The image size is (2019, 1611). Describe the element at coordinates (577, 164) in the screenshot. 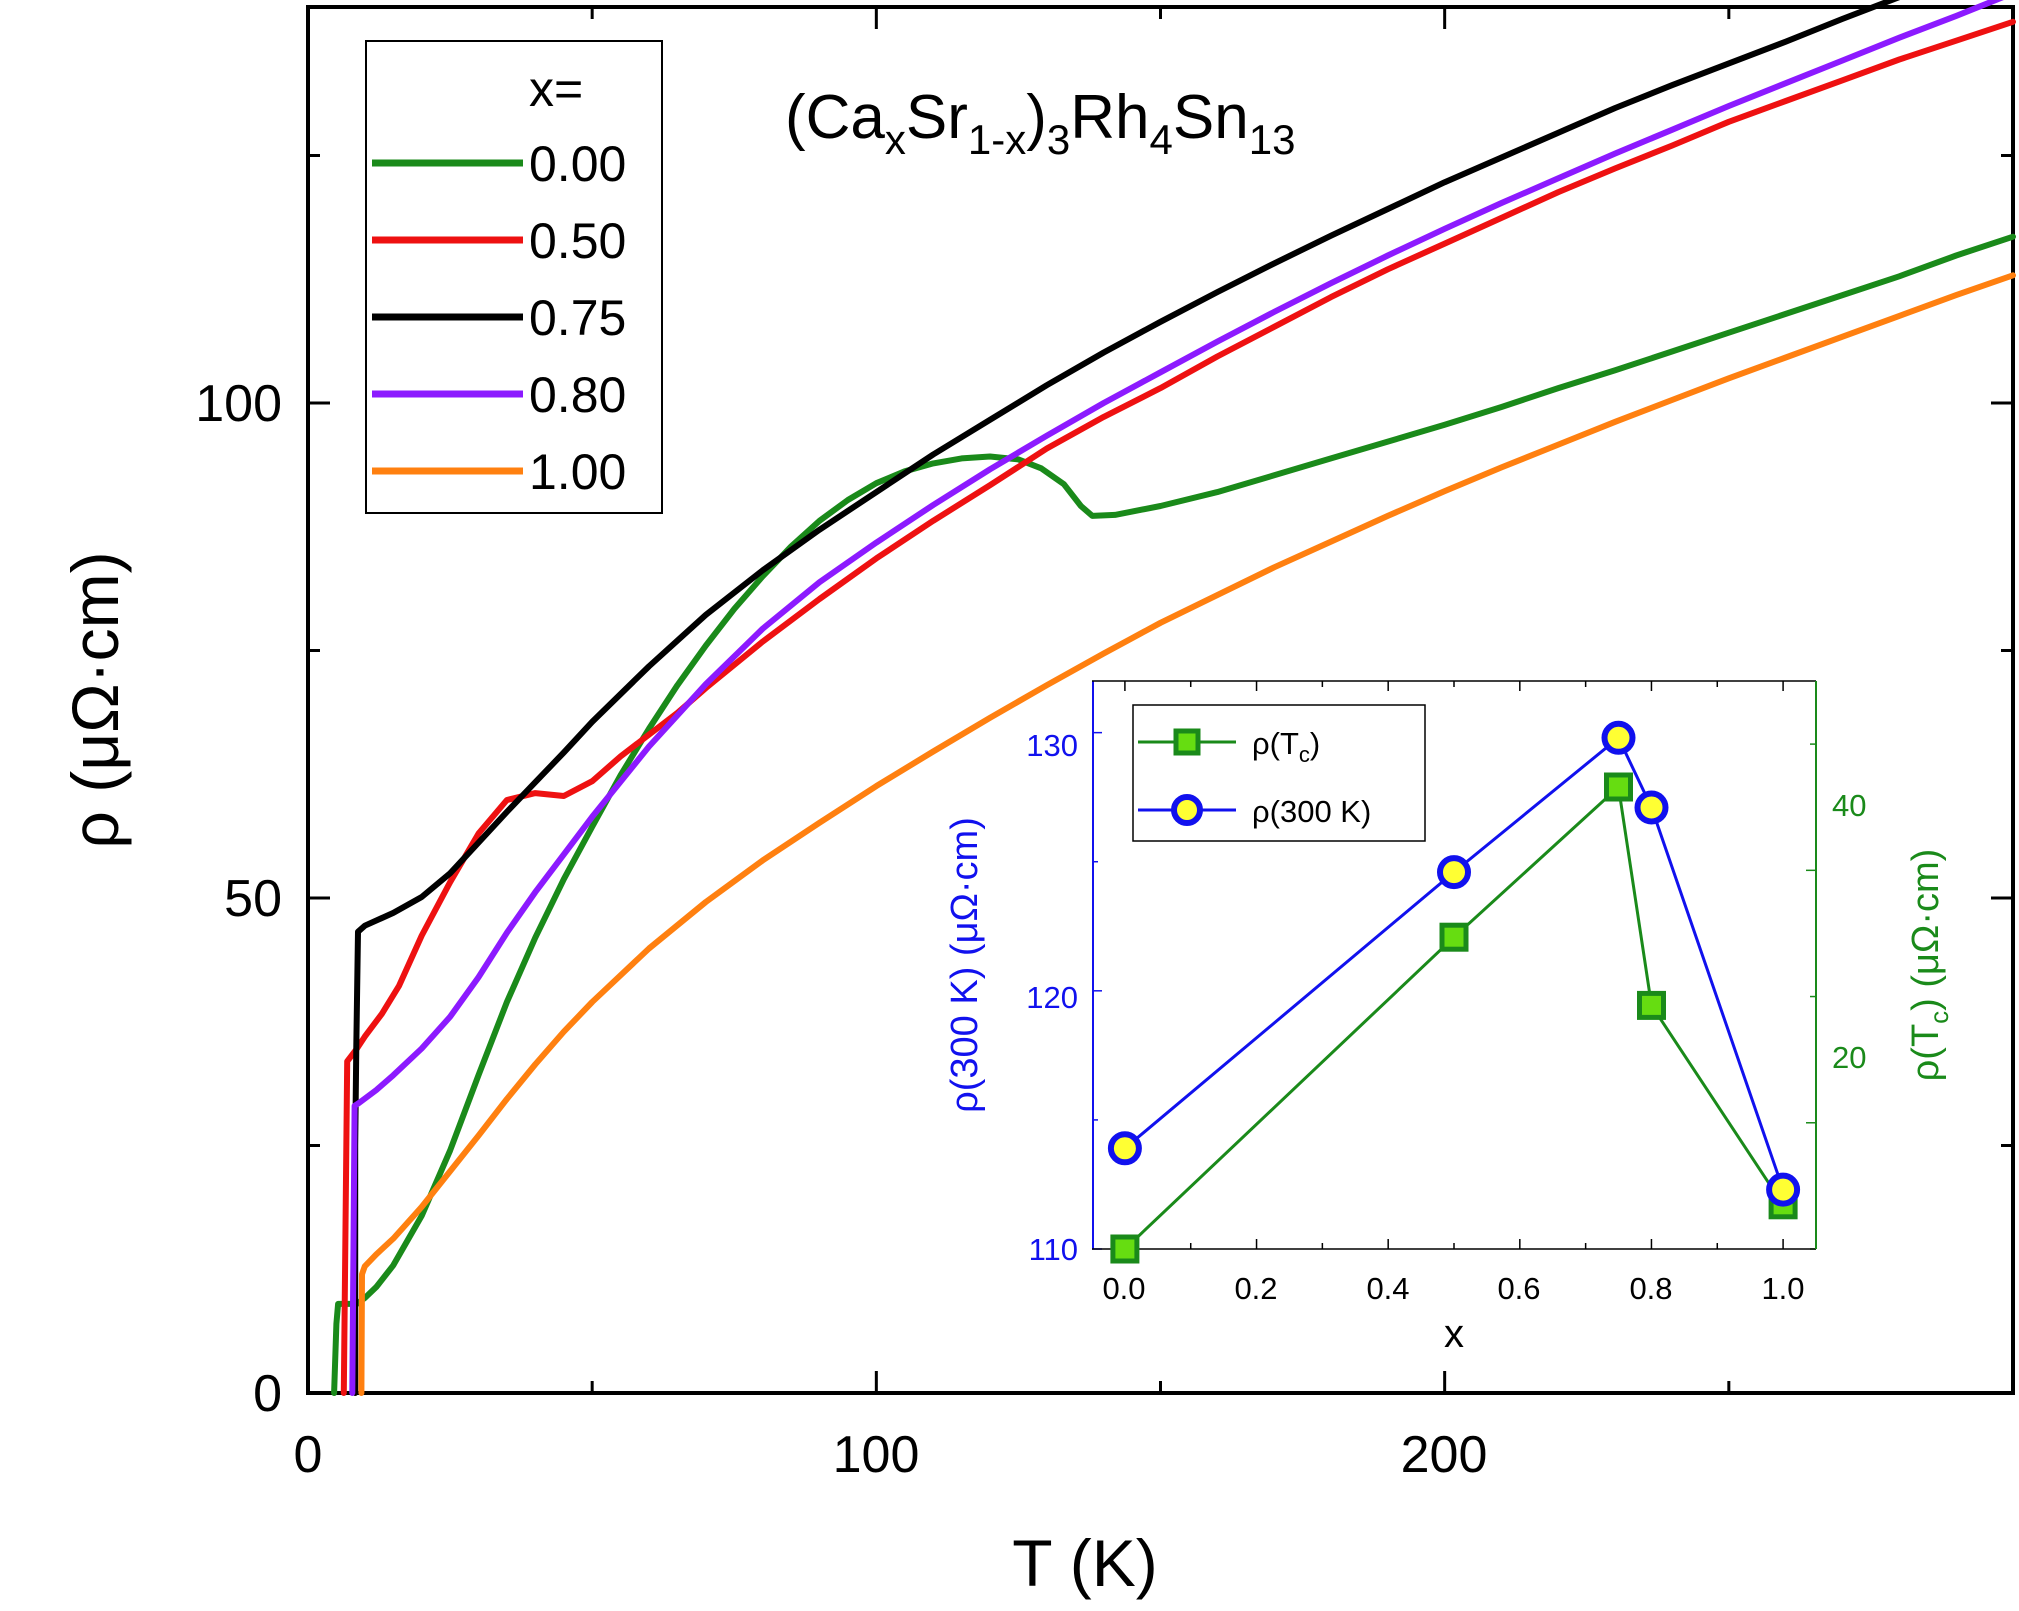

I see `legend-label-0.00: 0.00` at that location.